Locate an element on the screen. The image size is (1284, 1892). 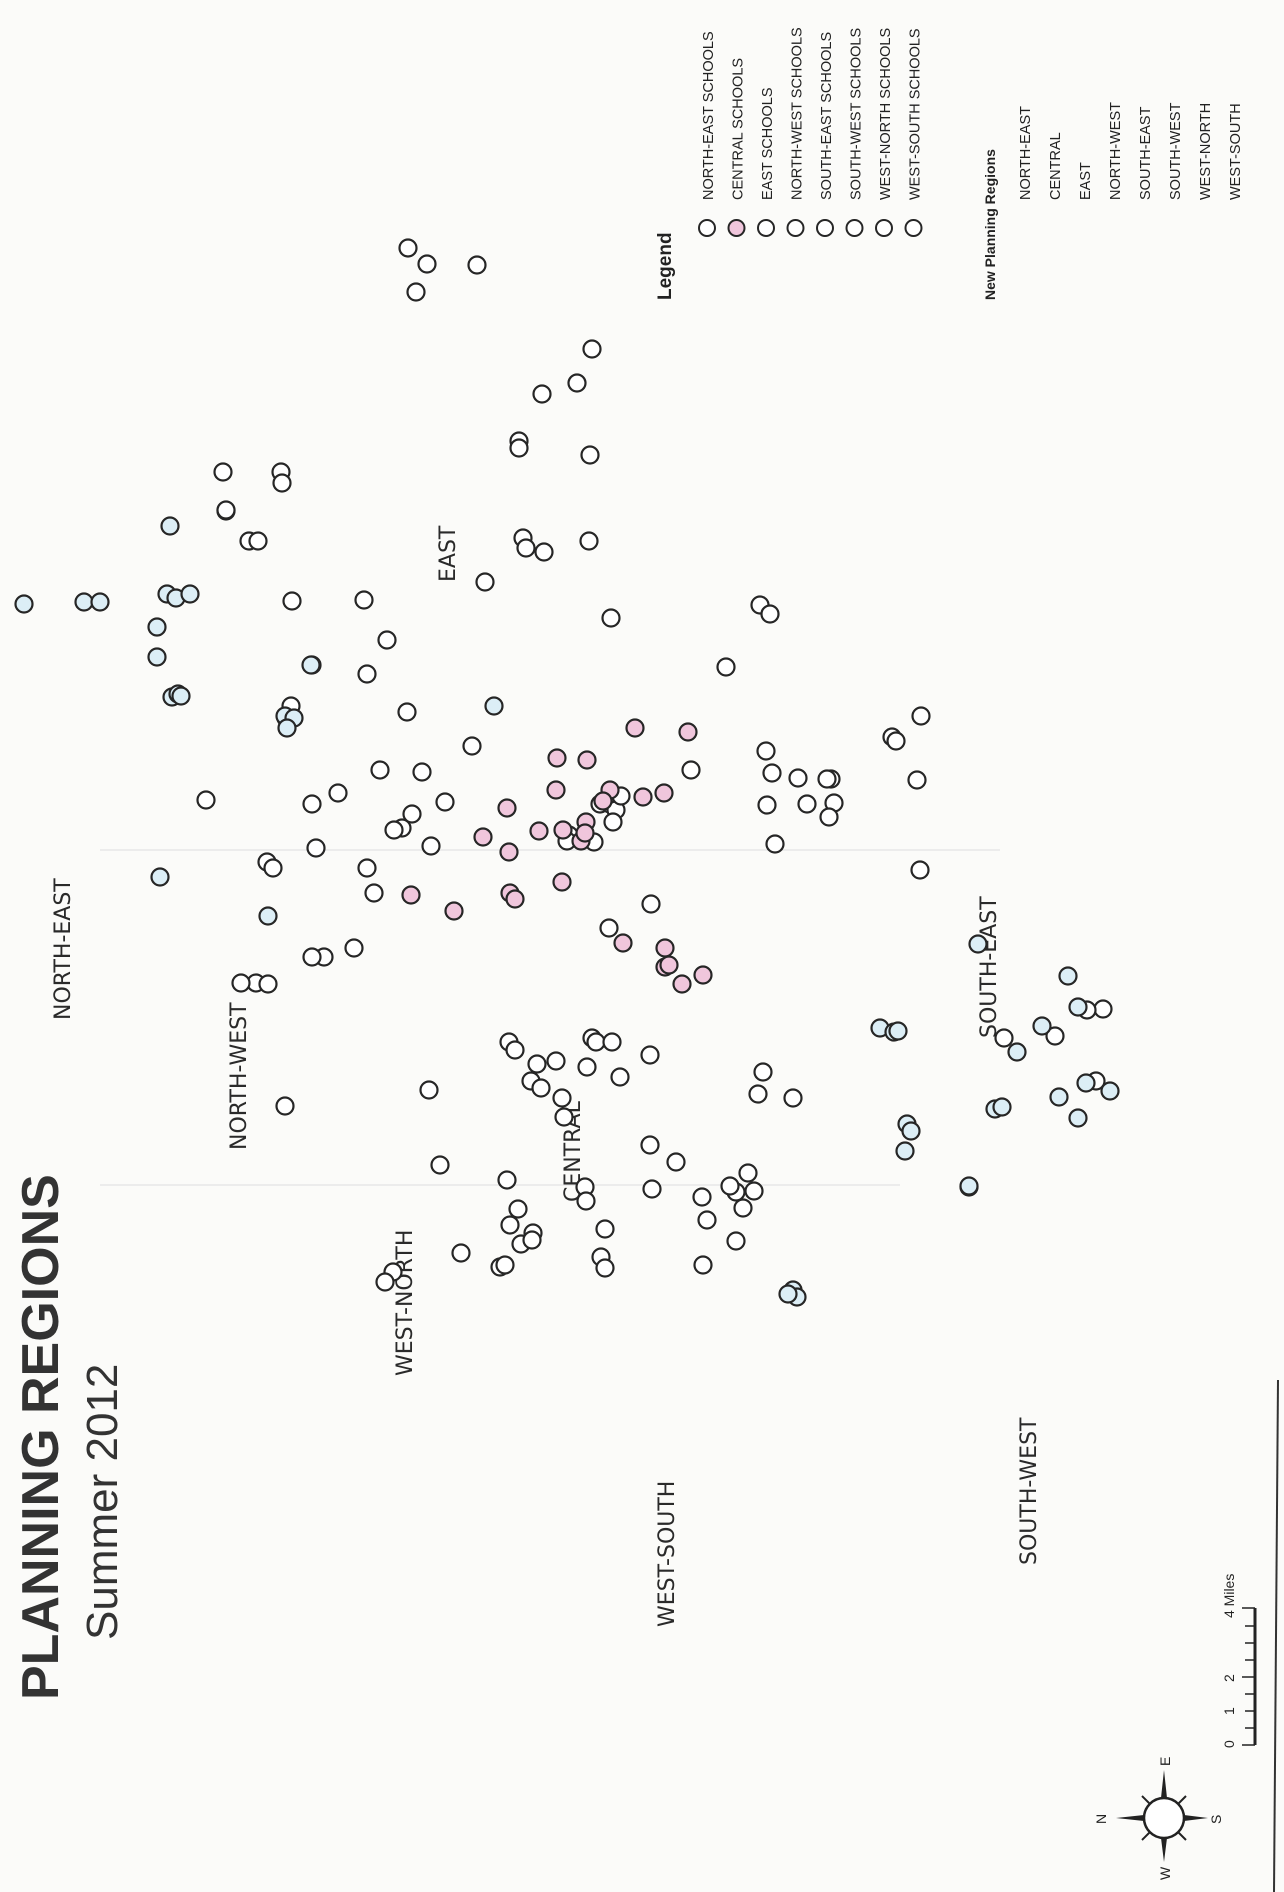
scale-label-0: 0 is located at coordinates (1229, 1744).